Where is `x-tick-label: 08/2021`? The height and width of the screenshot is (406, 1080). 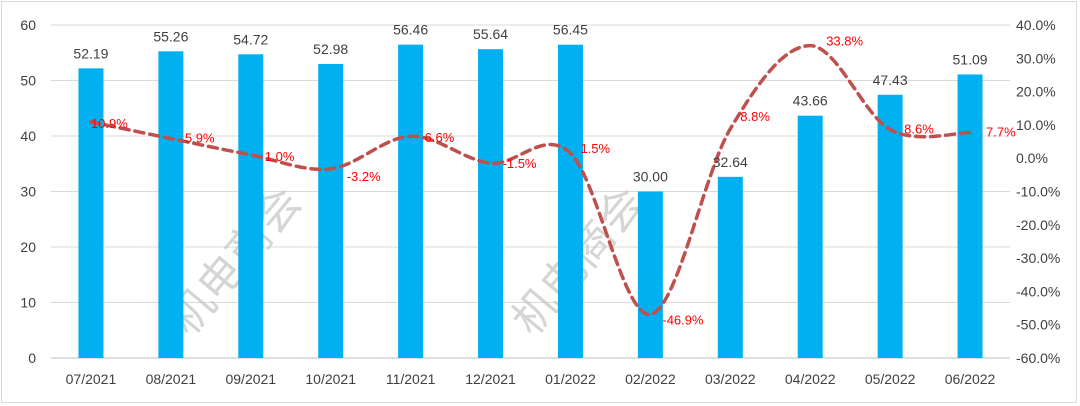 x-tick-label: 08/2021 is located at coordinates (171, 379).